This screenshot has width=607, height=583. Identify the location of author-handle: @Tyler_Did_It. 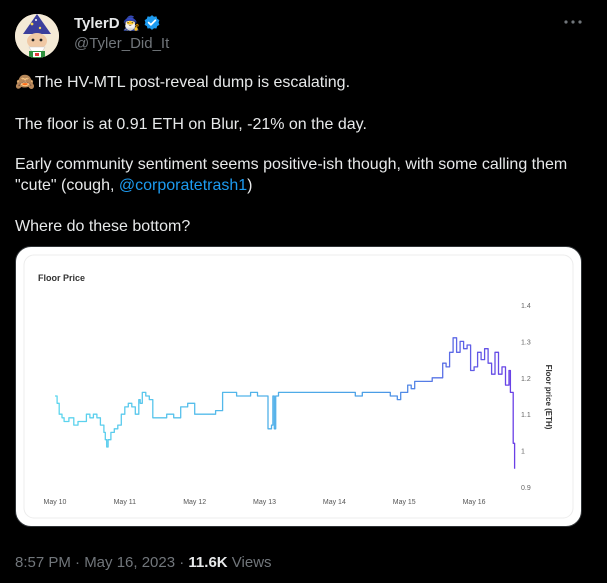
(122, 43).